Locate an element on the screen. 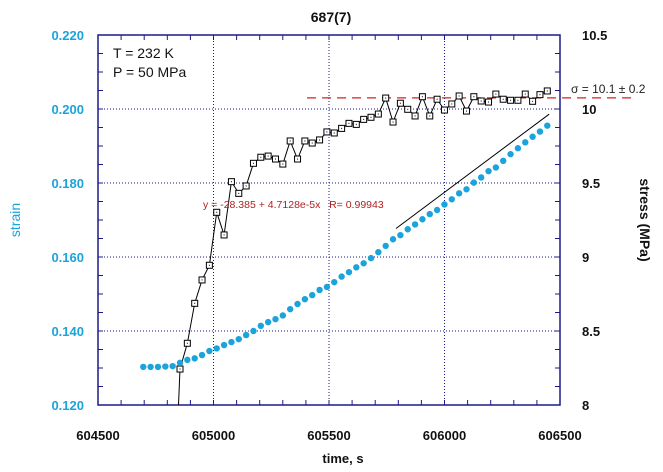 This screenshot has height=472, width=663. y-right-tick-label: 8 is located at coordinates (585, 405).